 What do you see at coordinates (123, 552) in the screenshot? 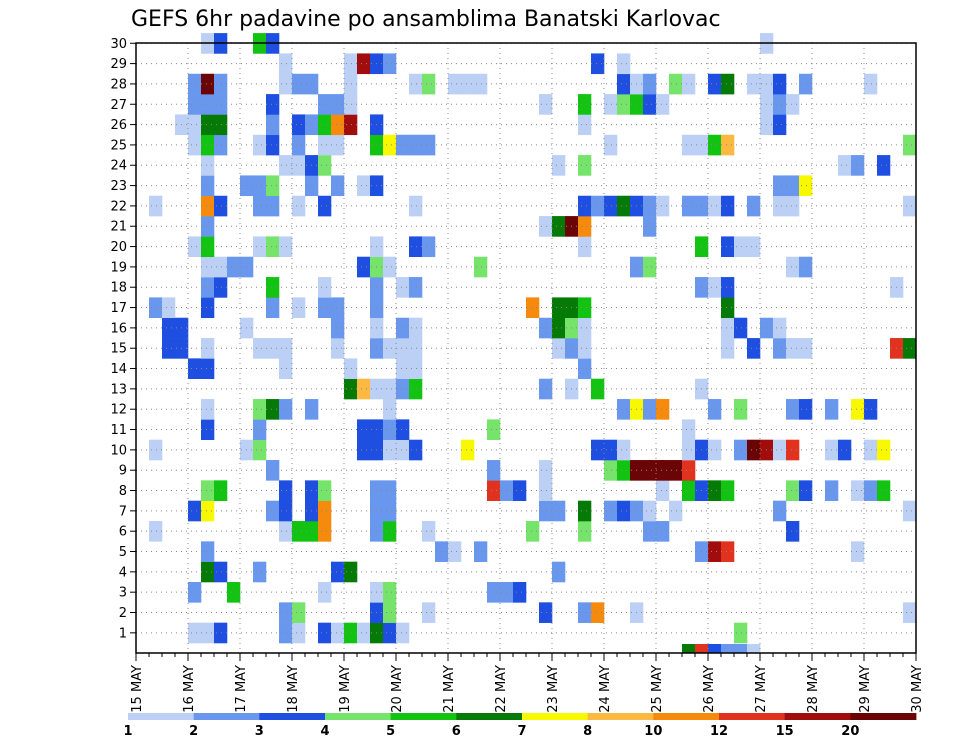
I see `y-tick-label: 5` at bounding box center [123, 552].